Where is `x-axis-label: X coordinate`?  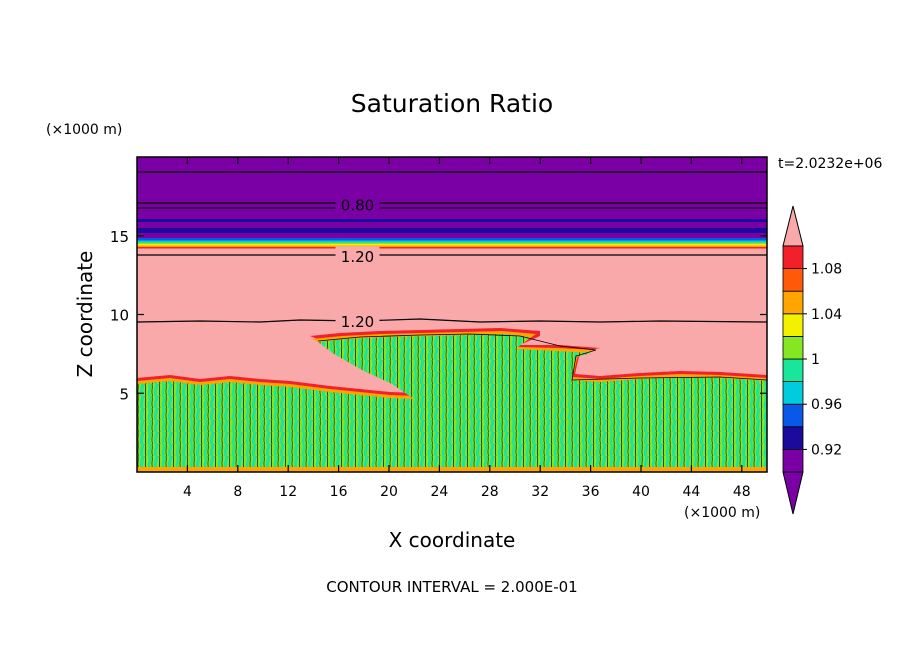
x-axis-label: X coordinate is located at coordinates (452, 540).